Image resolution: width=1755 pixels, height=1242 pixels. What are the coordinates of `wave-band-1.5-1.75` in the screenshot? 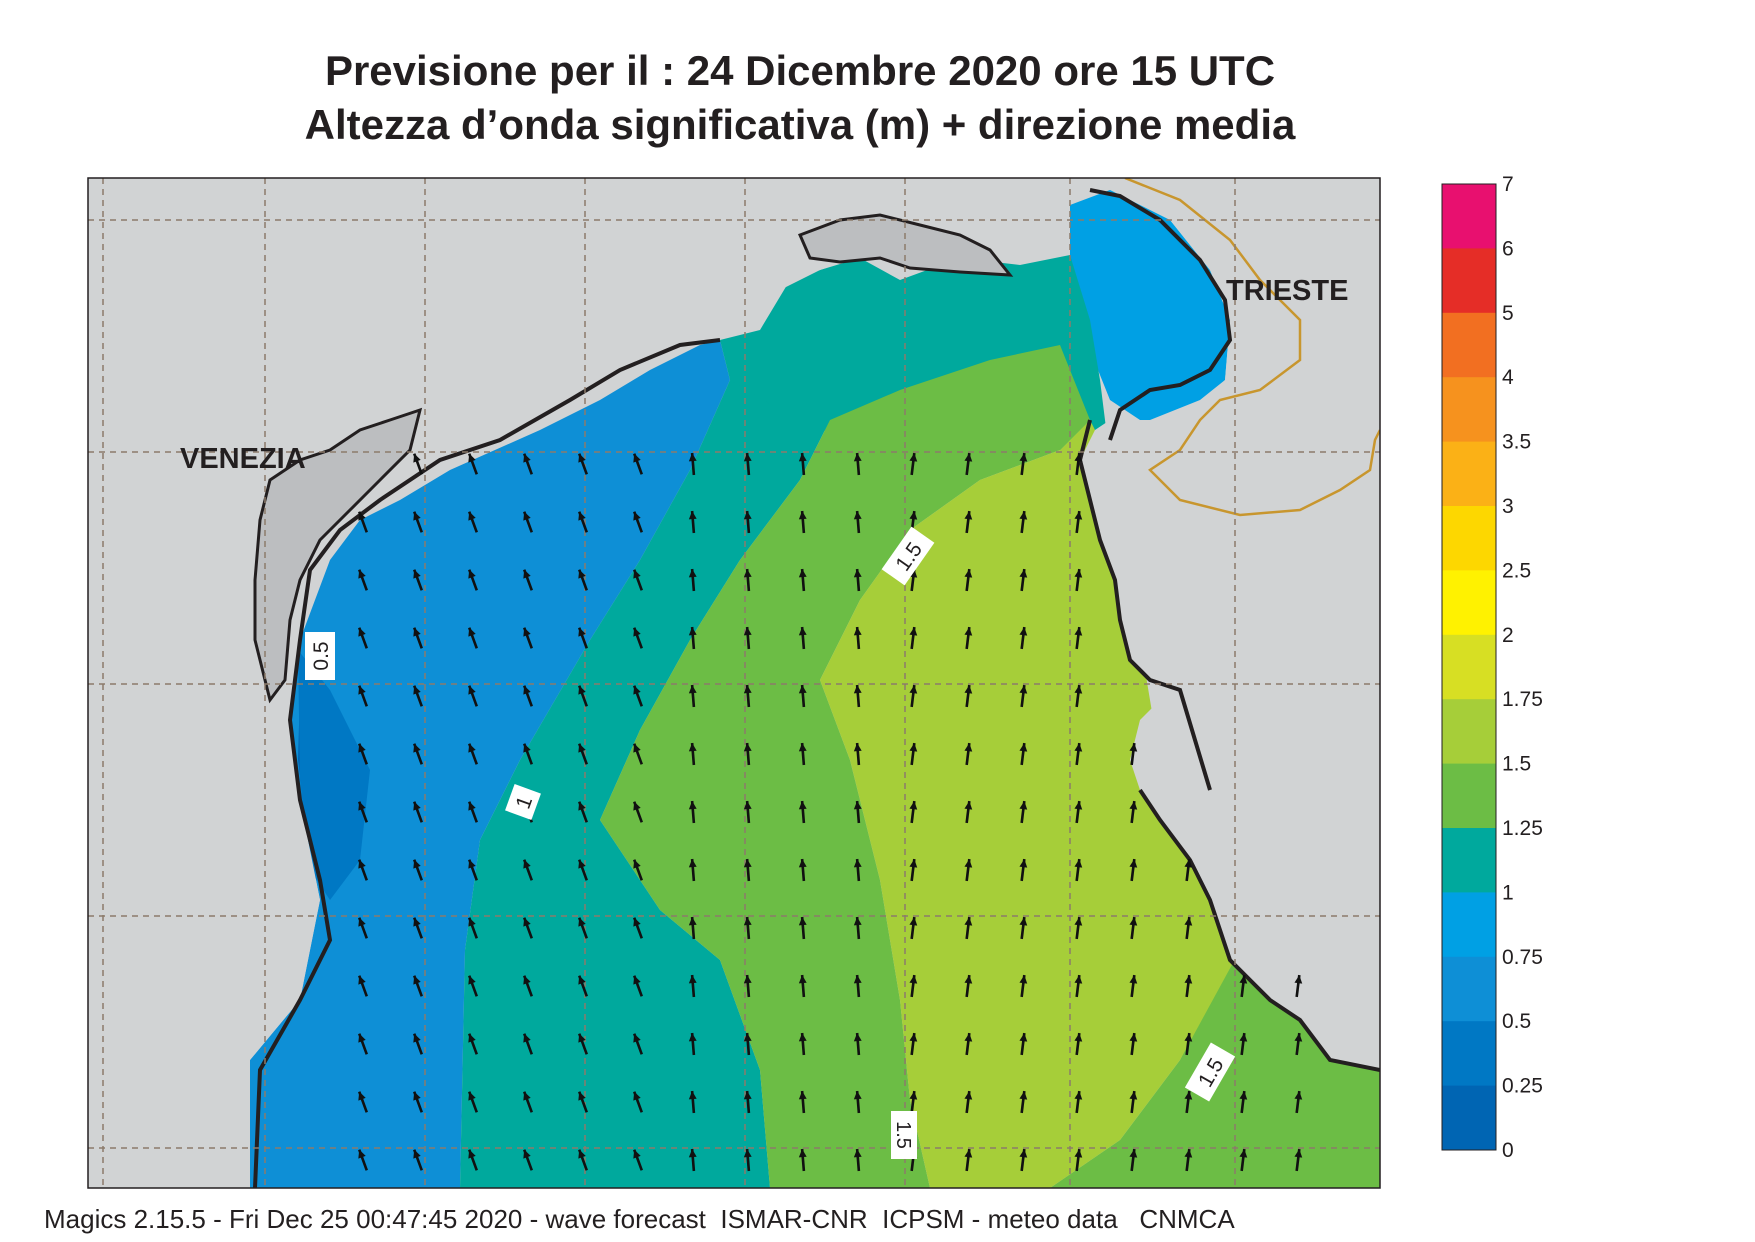 It's located at (1030, 804).